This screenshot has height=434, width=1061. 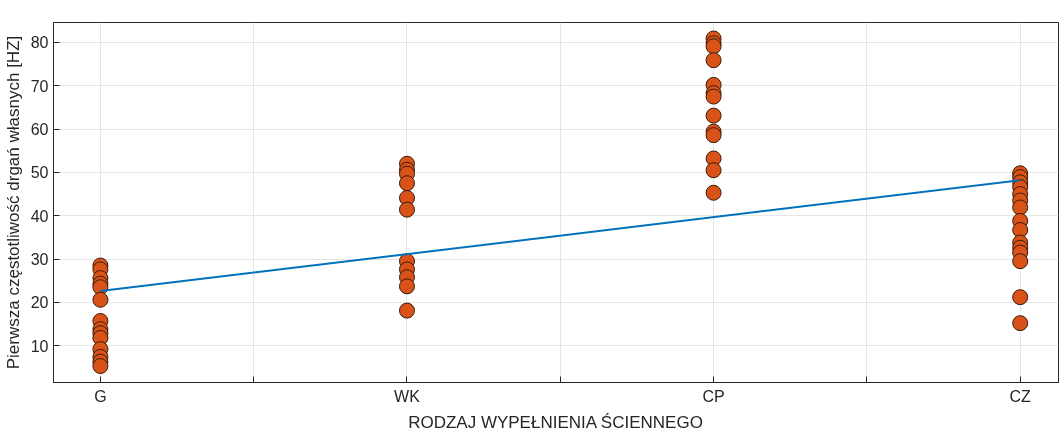 I want to click on x-tick-label: CP, so click(x=713, y=396).